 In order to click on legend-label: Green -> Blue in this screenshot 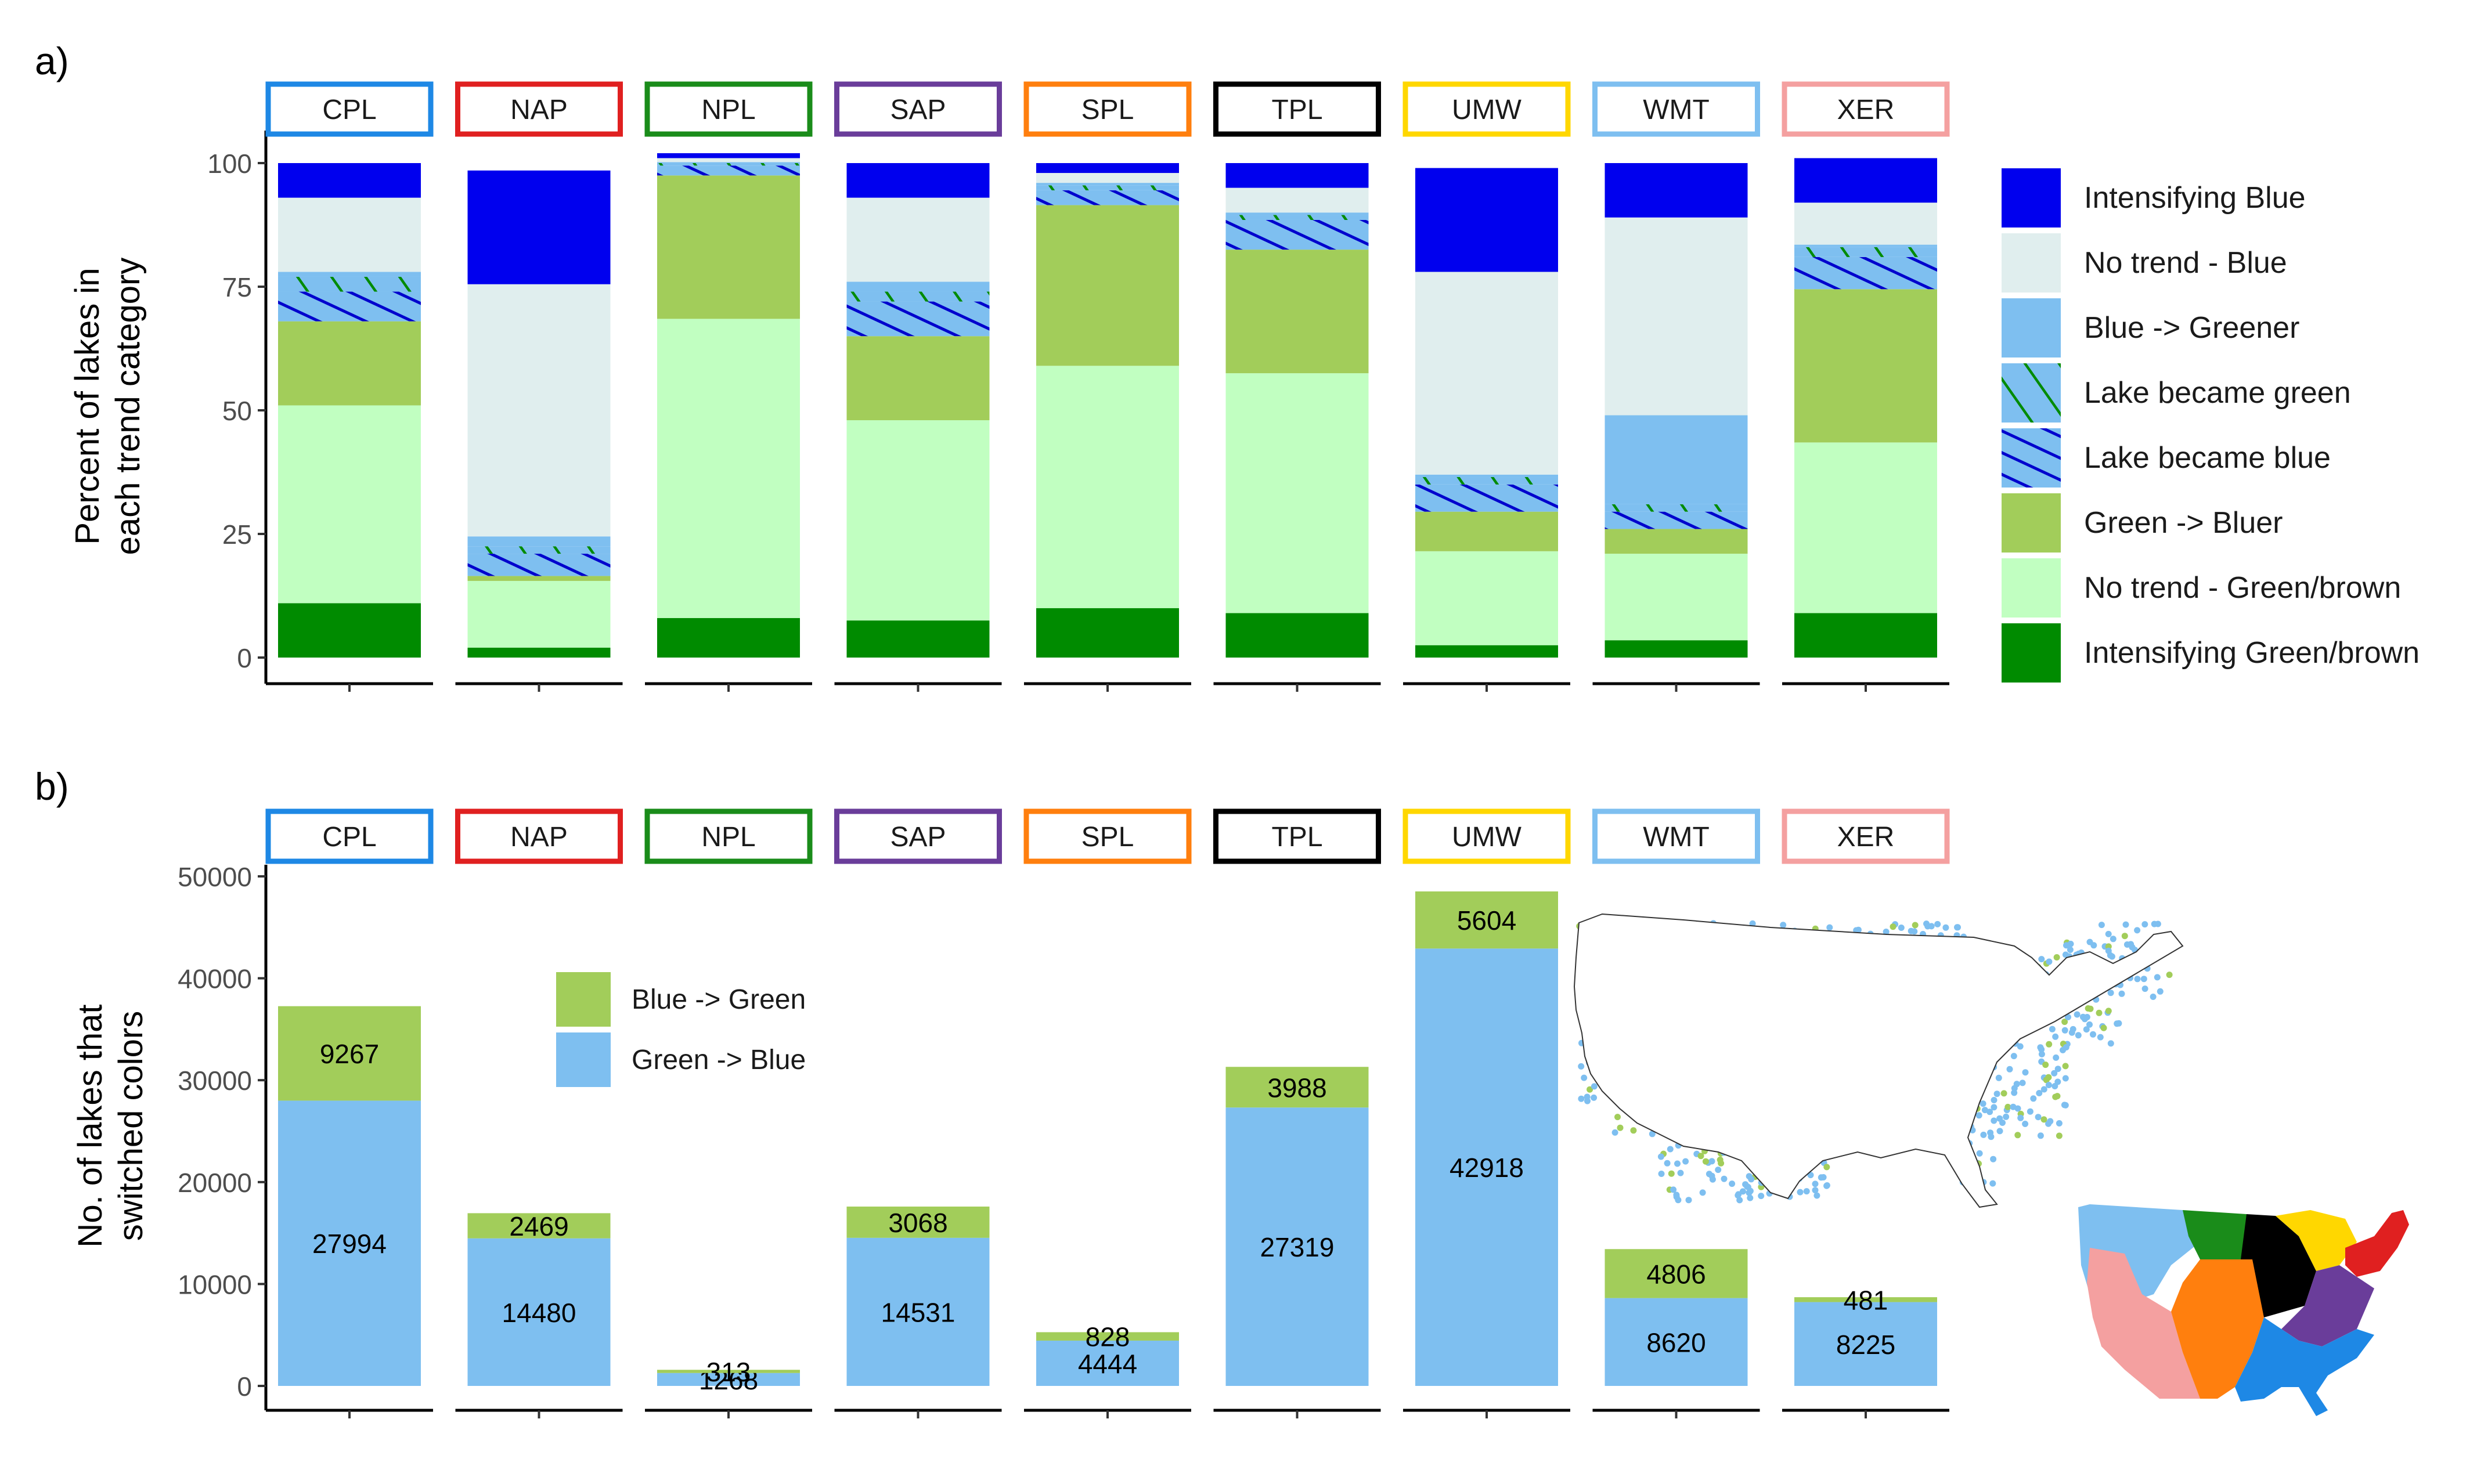, I will do `click(719, 1060)`.